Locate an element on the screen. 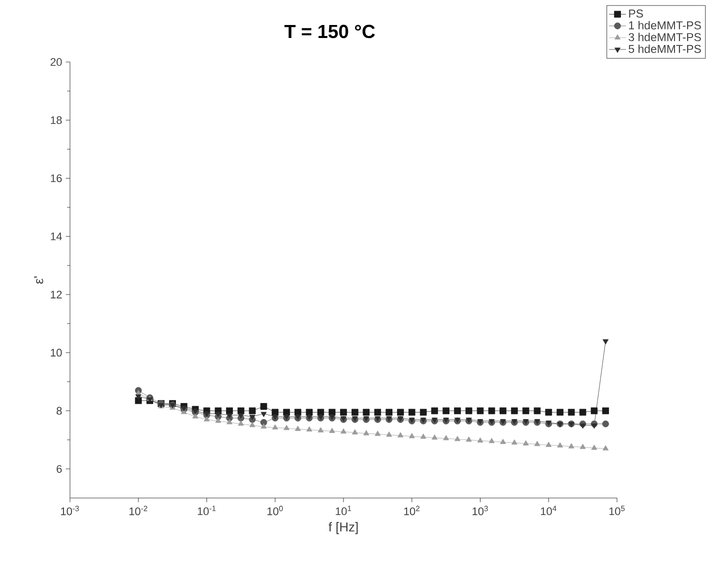 The height and width of the screenshot is (563, 706). legend-label: 3 hdeMMT-PS is located at coordinates (664, 37).